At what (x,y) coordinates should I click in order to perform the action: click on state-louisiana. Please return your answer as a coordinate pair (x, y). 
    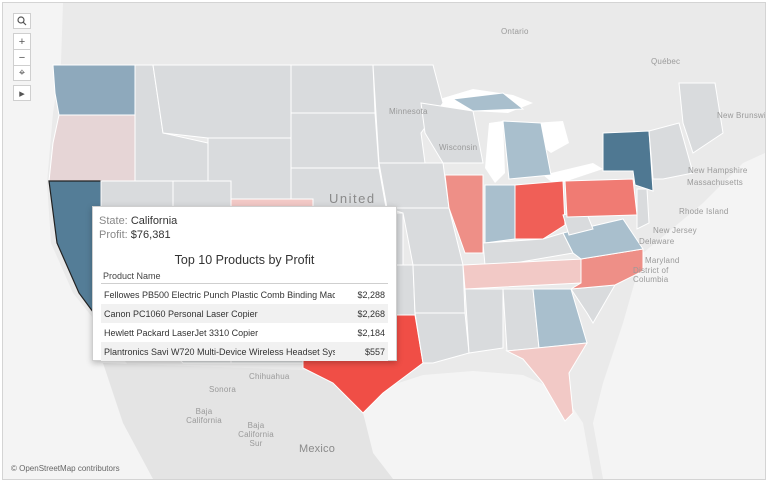
    Looking at the image, I should click on (442, 338).